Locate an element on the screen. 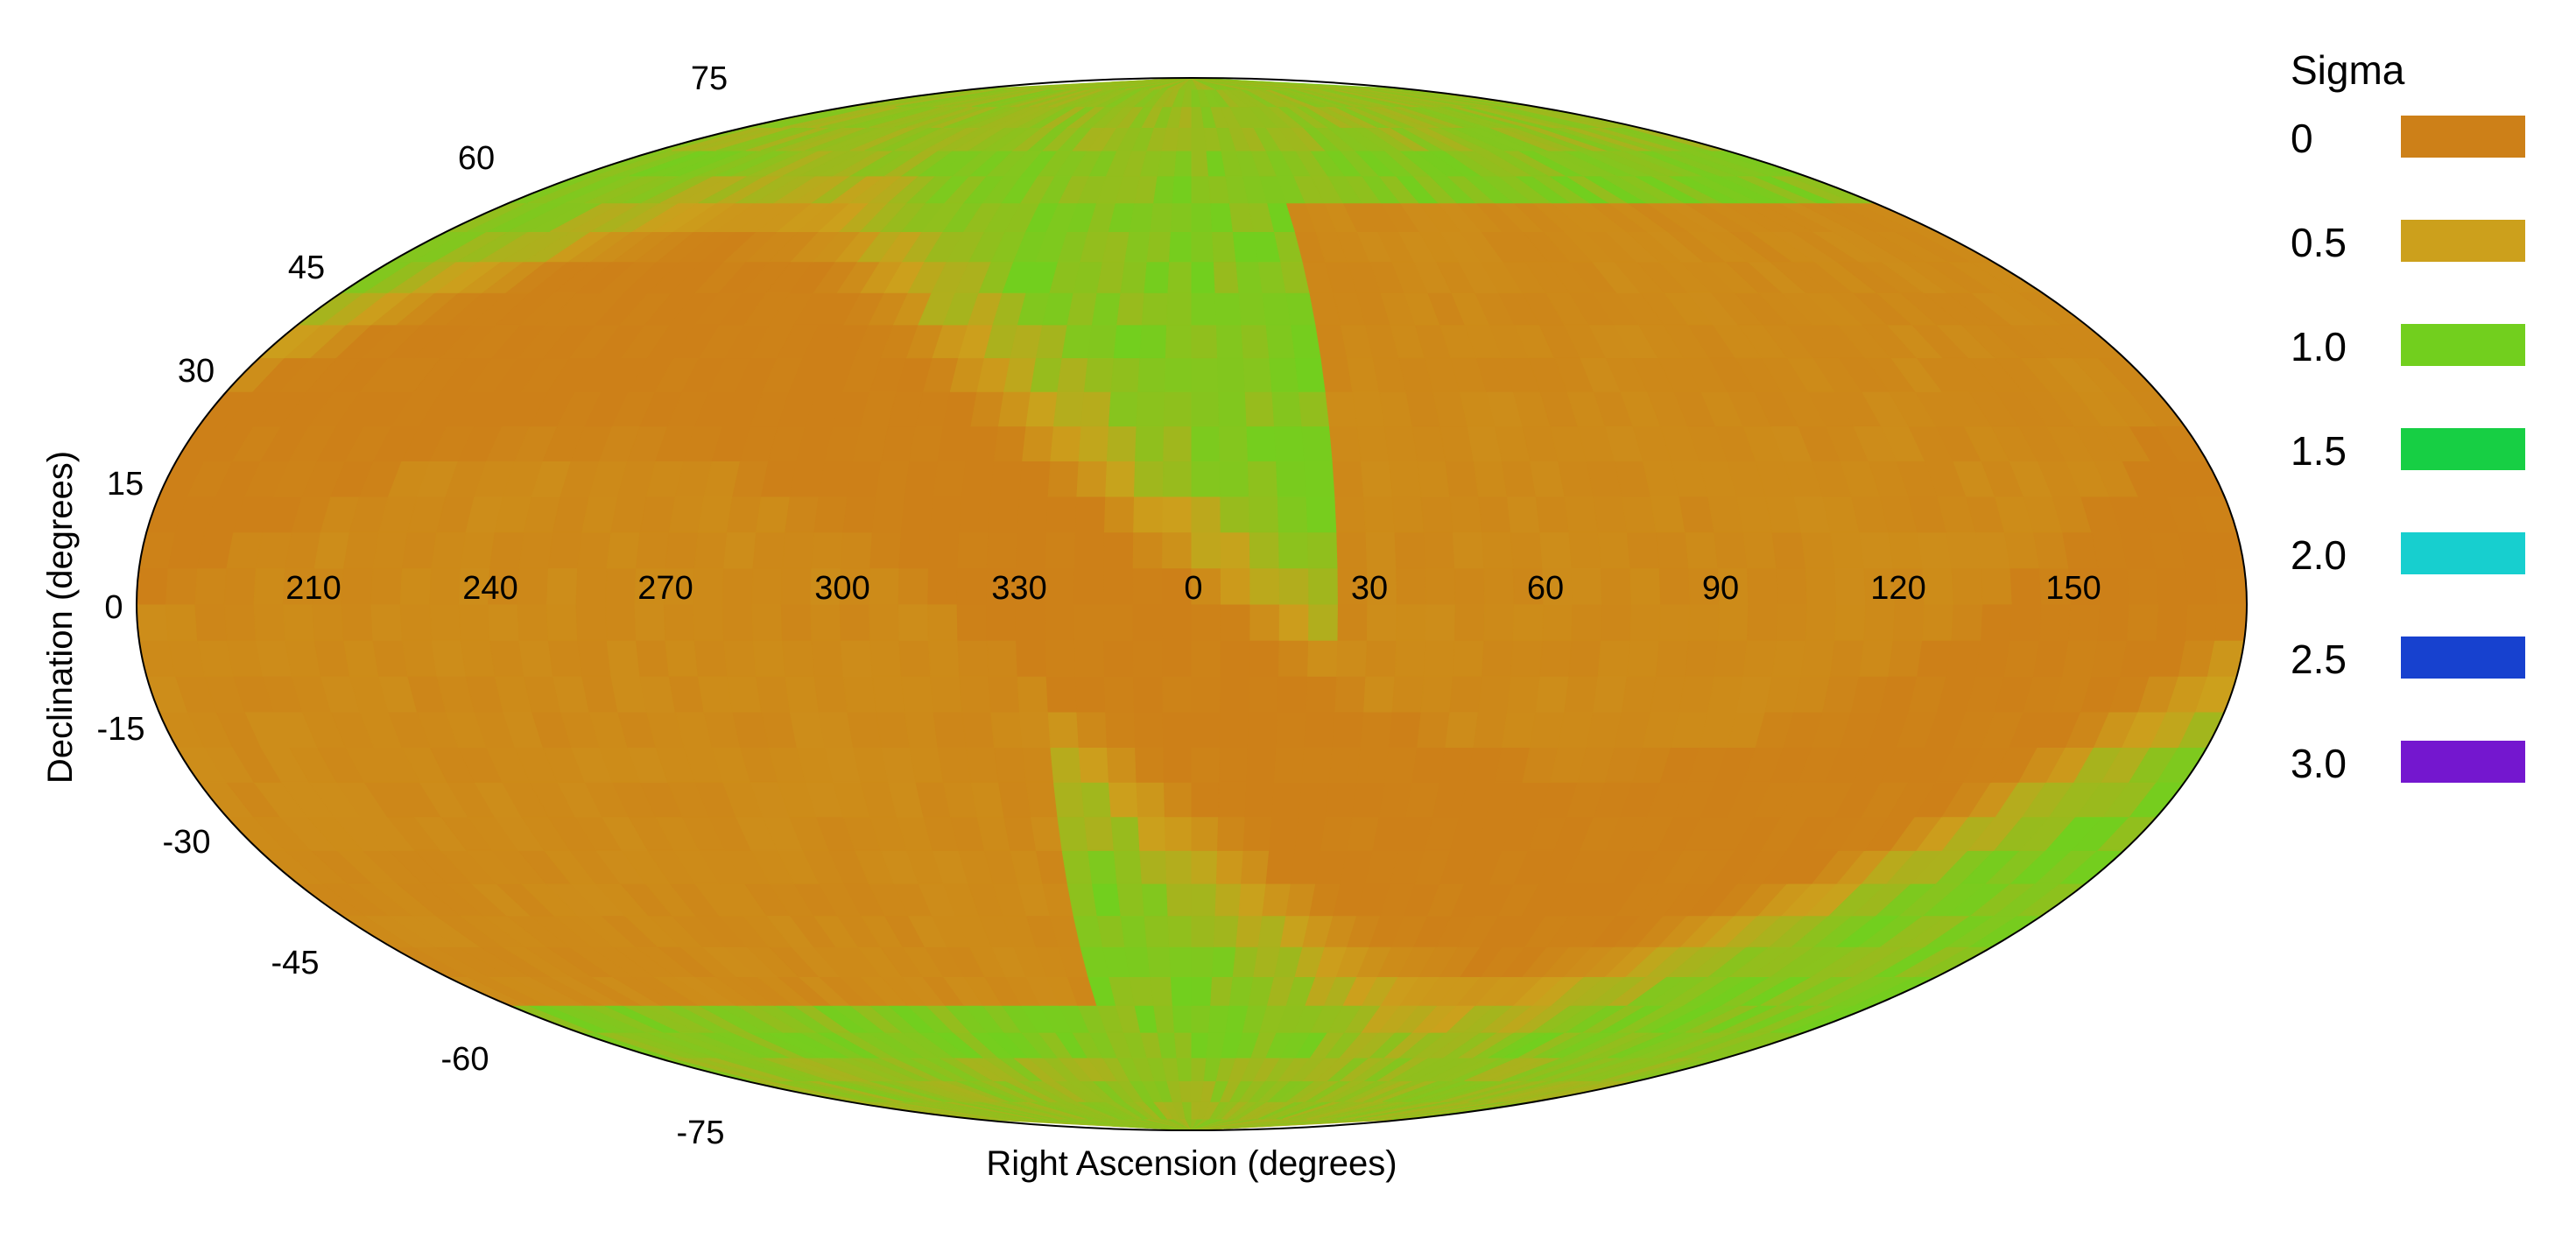 This screenshot has width=2576, height=1238. legend-label: 2.5 is located at coordinates (2319, 660).